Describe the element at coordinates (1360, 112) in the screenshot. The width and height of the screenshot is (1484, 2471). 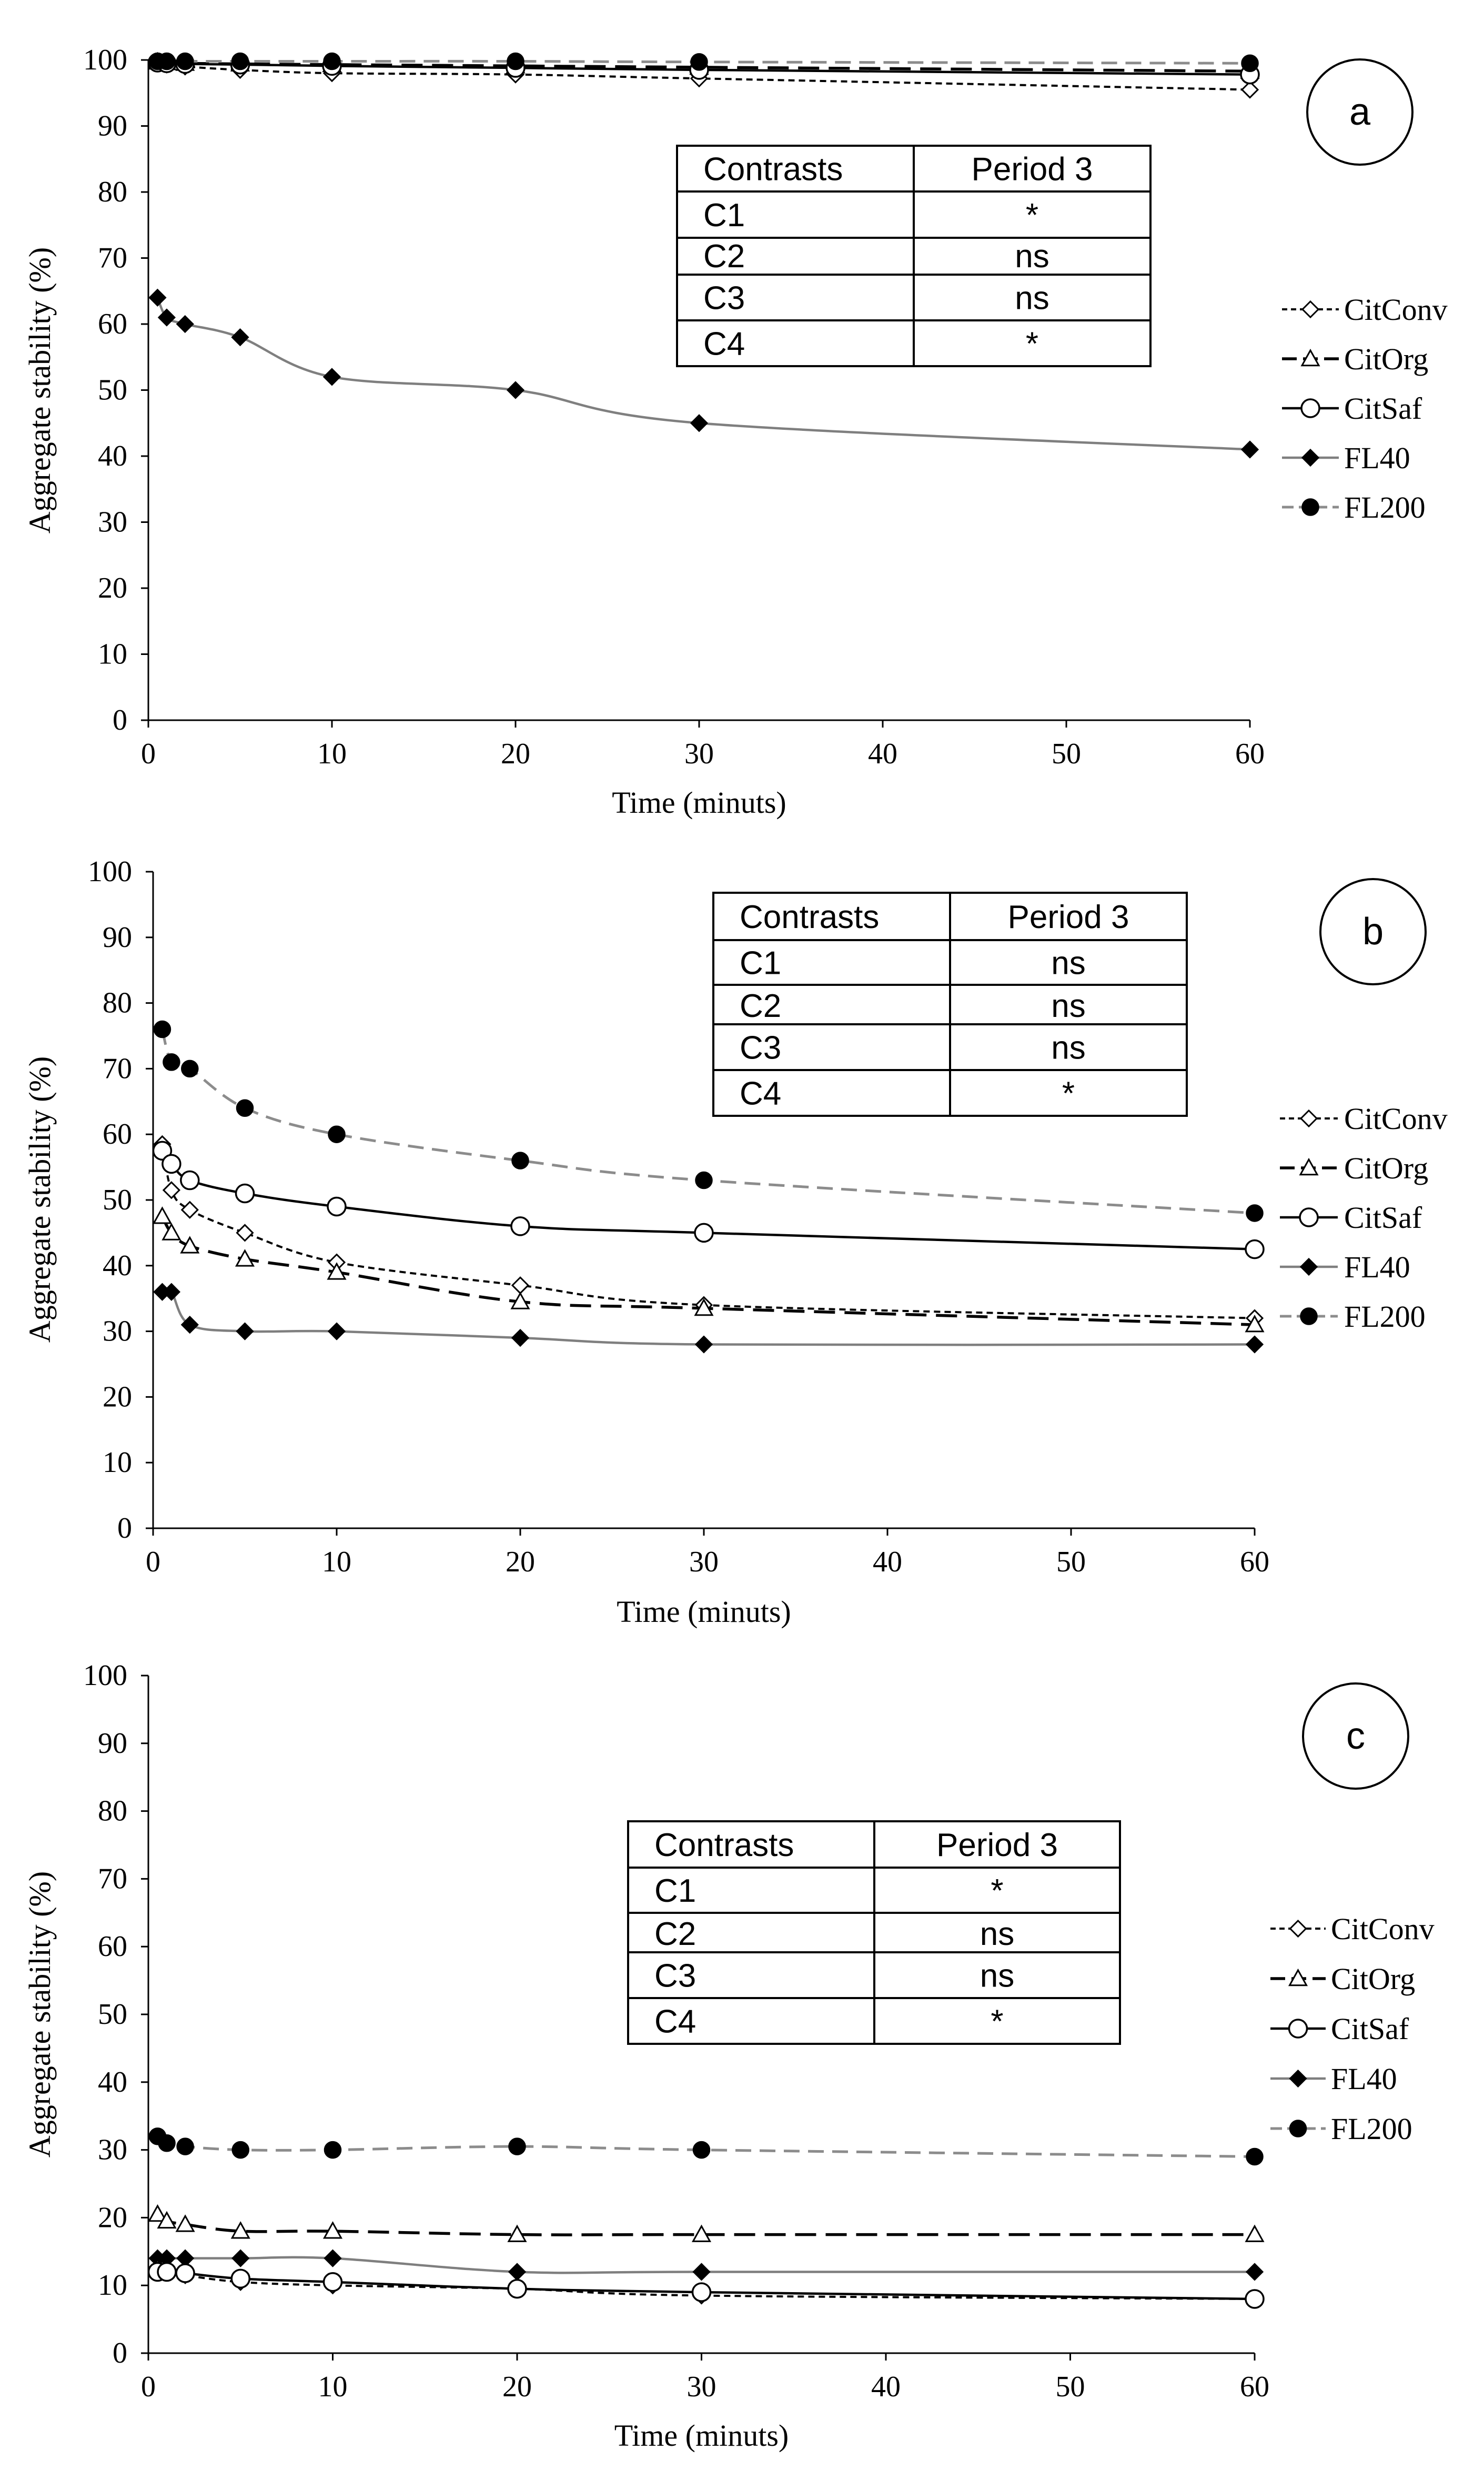
I see `panel-label: a` at that location.